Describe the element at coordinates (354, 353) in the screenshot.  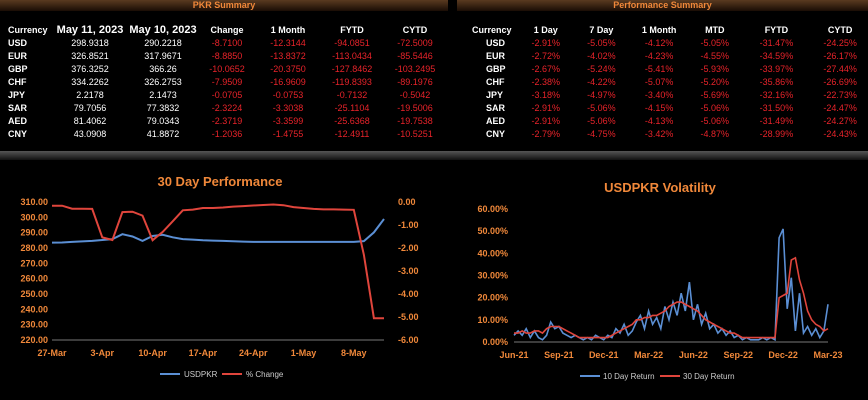
I see `x-tick-label: 8-May` at that location.